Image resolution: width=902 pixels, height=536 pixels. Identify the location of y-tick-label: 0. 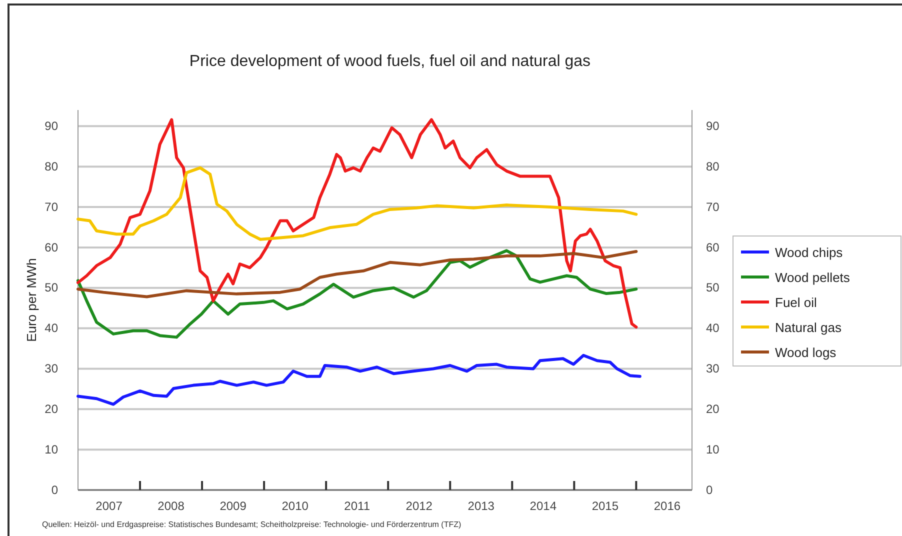
(54, 489).